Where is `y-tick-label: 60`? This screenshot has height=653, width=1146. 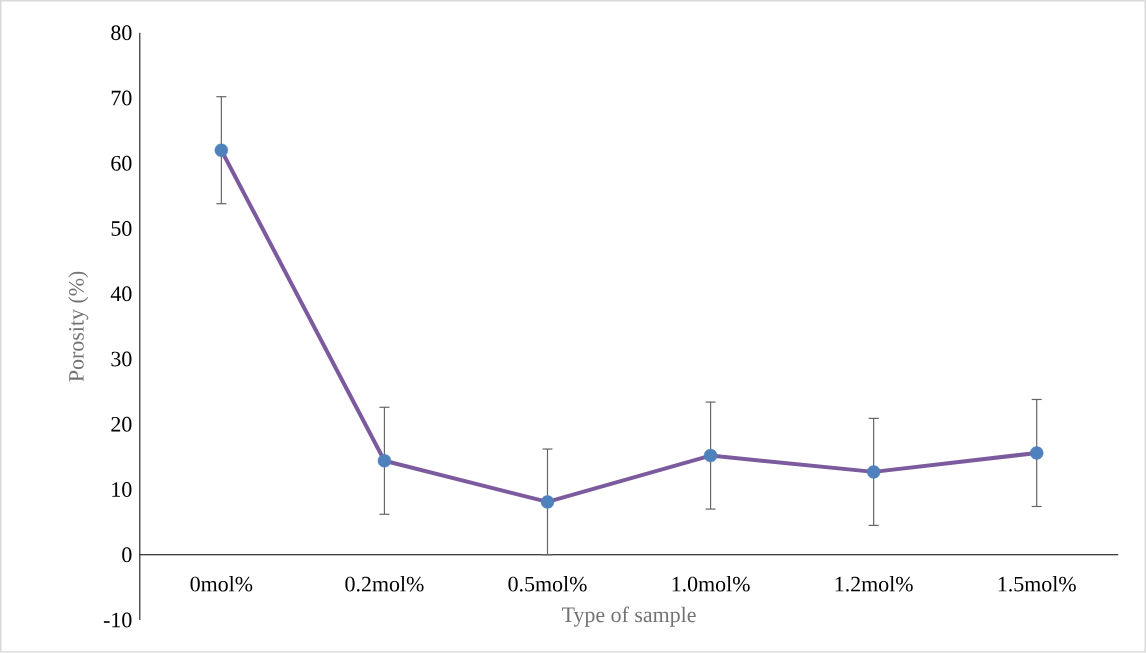
y-tick-label: 60 is located at coordinates (121, 163).